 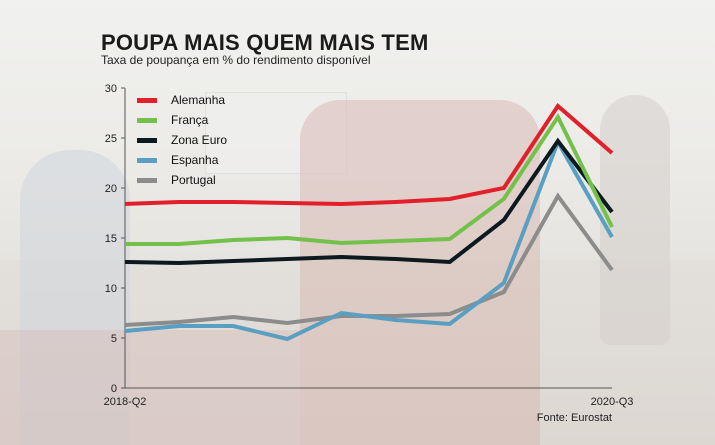 I want to click on source-note: Fonte: Eurostat, so click(x=574, y=418).